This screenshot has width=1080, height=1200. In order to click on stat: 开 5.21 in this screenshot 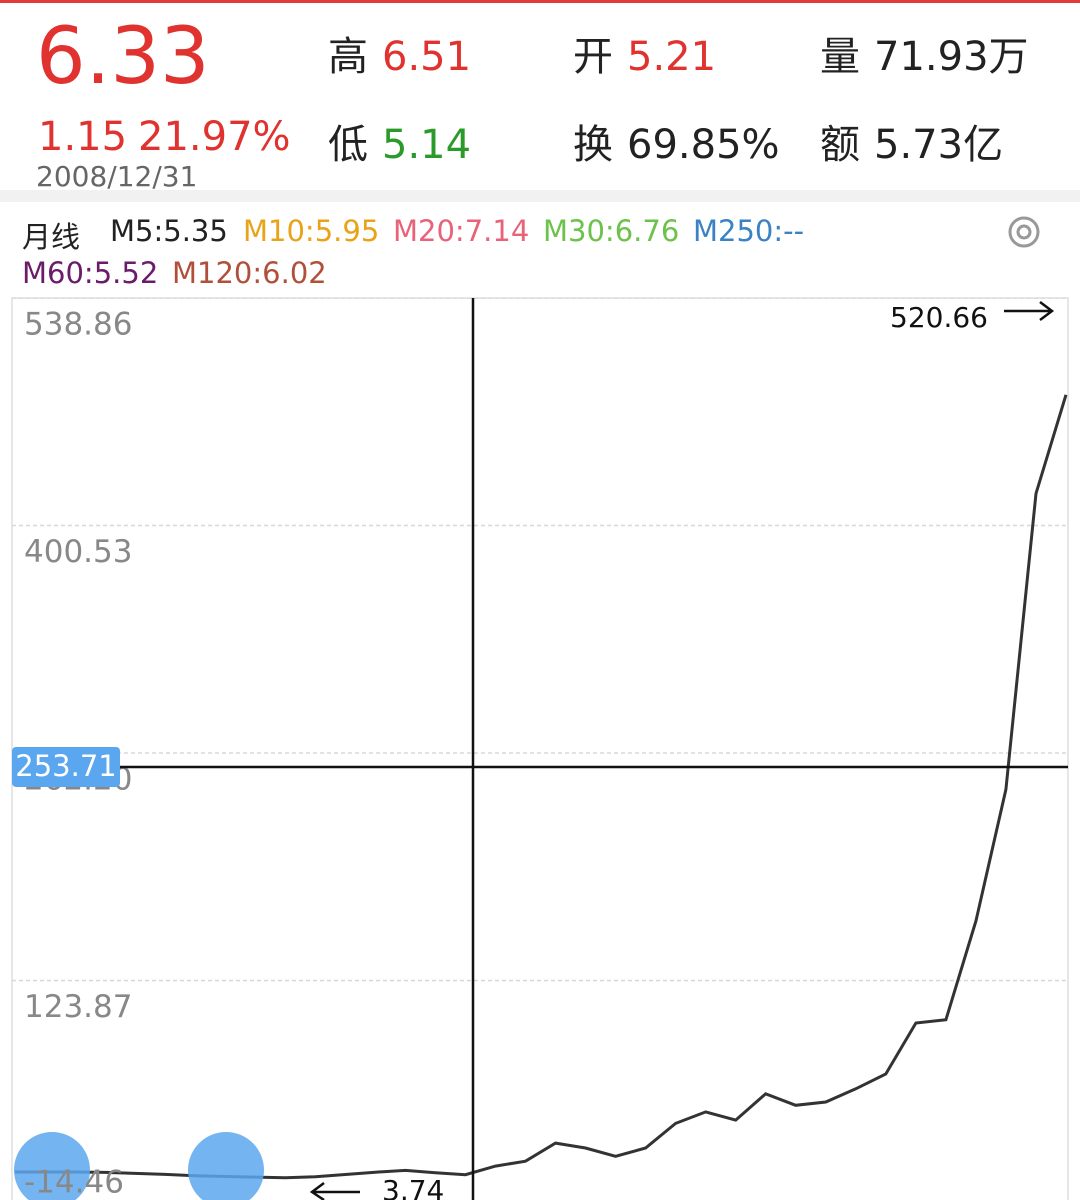, I will do `click(644, 53)`.